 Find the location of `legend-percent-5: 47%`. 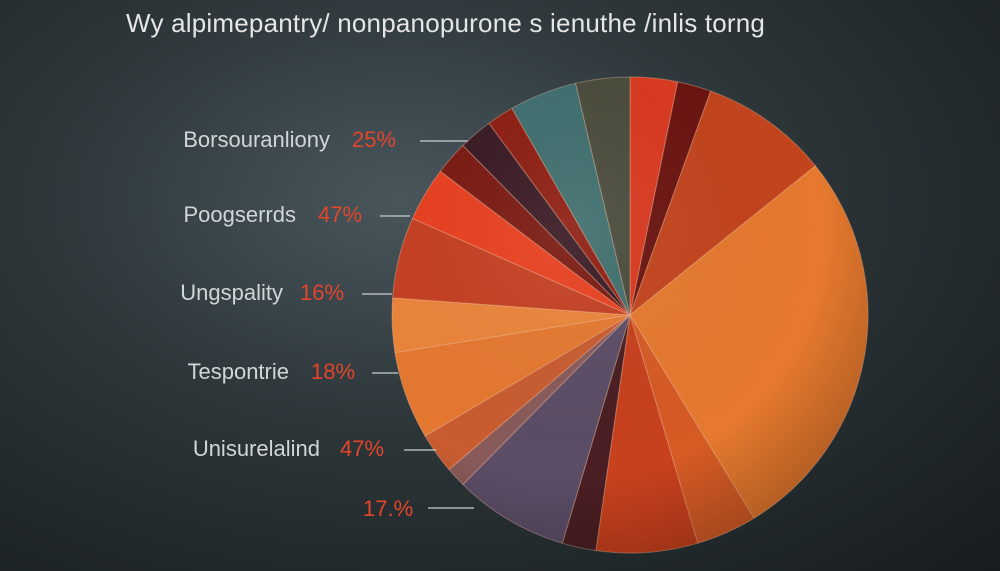

legend-percent-5: 47% is located at coordinates (362, 448).